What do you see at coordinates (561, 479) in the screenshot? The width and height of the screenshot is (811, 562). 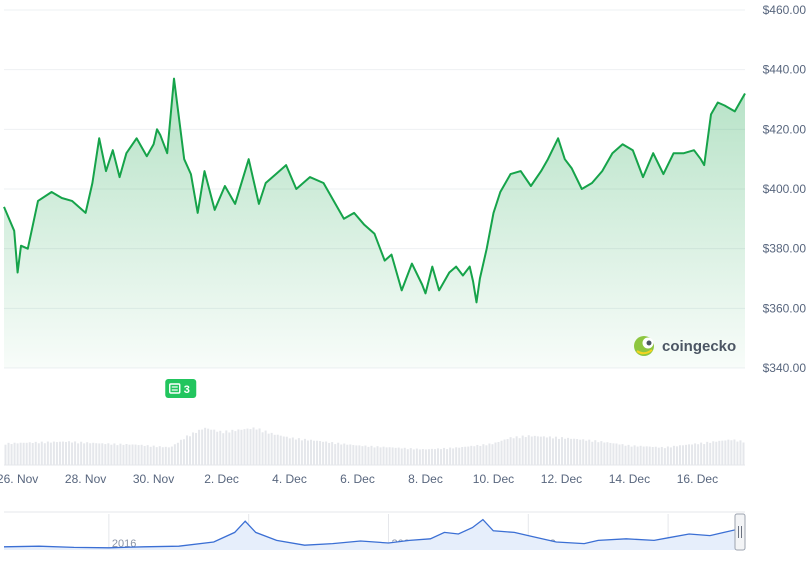 I see `x-tick-label: 12. Dec` at bounding box center [561, 479].